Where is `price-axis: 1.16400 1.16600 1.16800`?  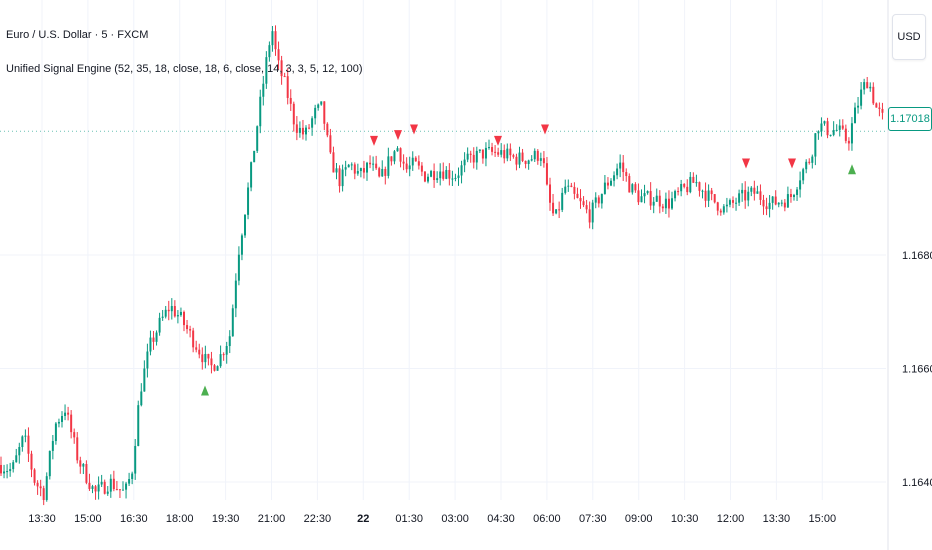 price-axis: 1.16400 1.16600 1.16800 is located at coordinates (909, 275).